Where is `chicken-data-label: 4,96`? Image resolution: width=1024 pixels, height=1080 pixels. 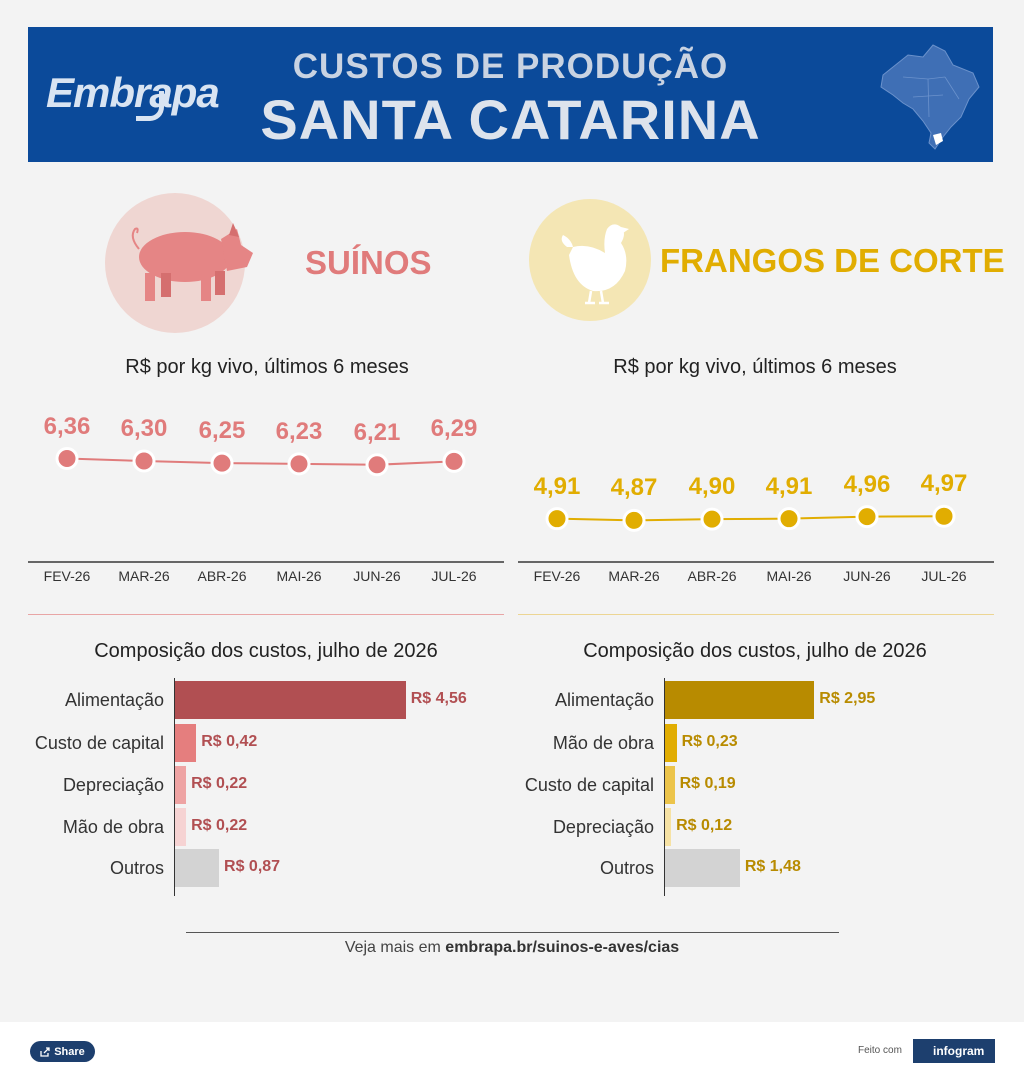 chicken-data-label: 4,96 is located at coordinates (867, 484).